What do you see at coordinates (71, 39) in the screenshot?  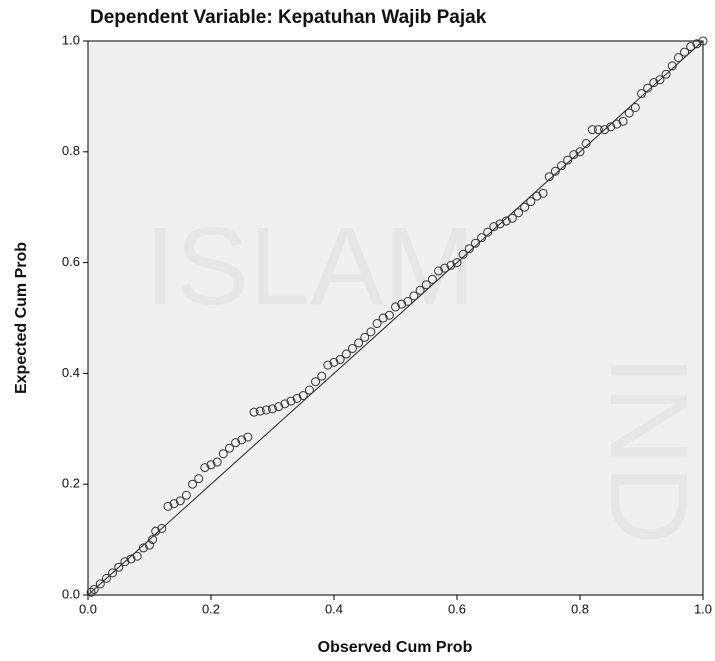 I see `y-tick-label: 1.0` at bounding box center [71, 39].